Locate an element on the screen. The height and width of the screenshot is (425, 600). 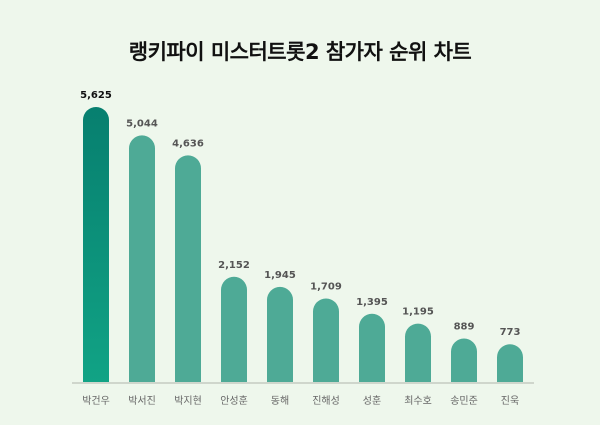
data-label: 2,152 is located at coordinates (234, 265).